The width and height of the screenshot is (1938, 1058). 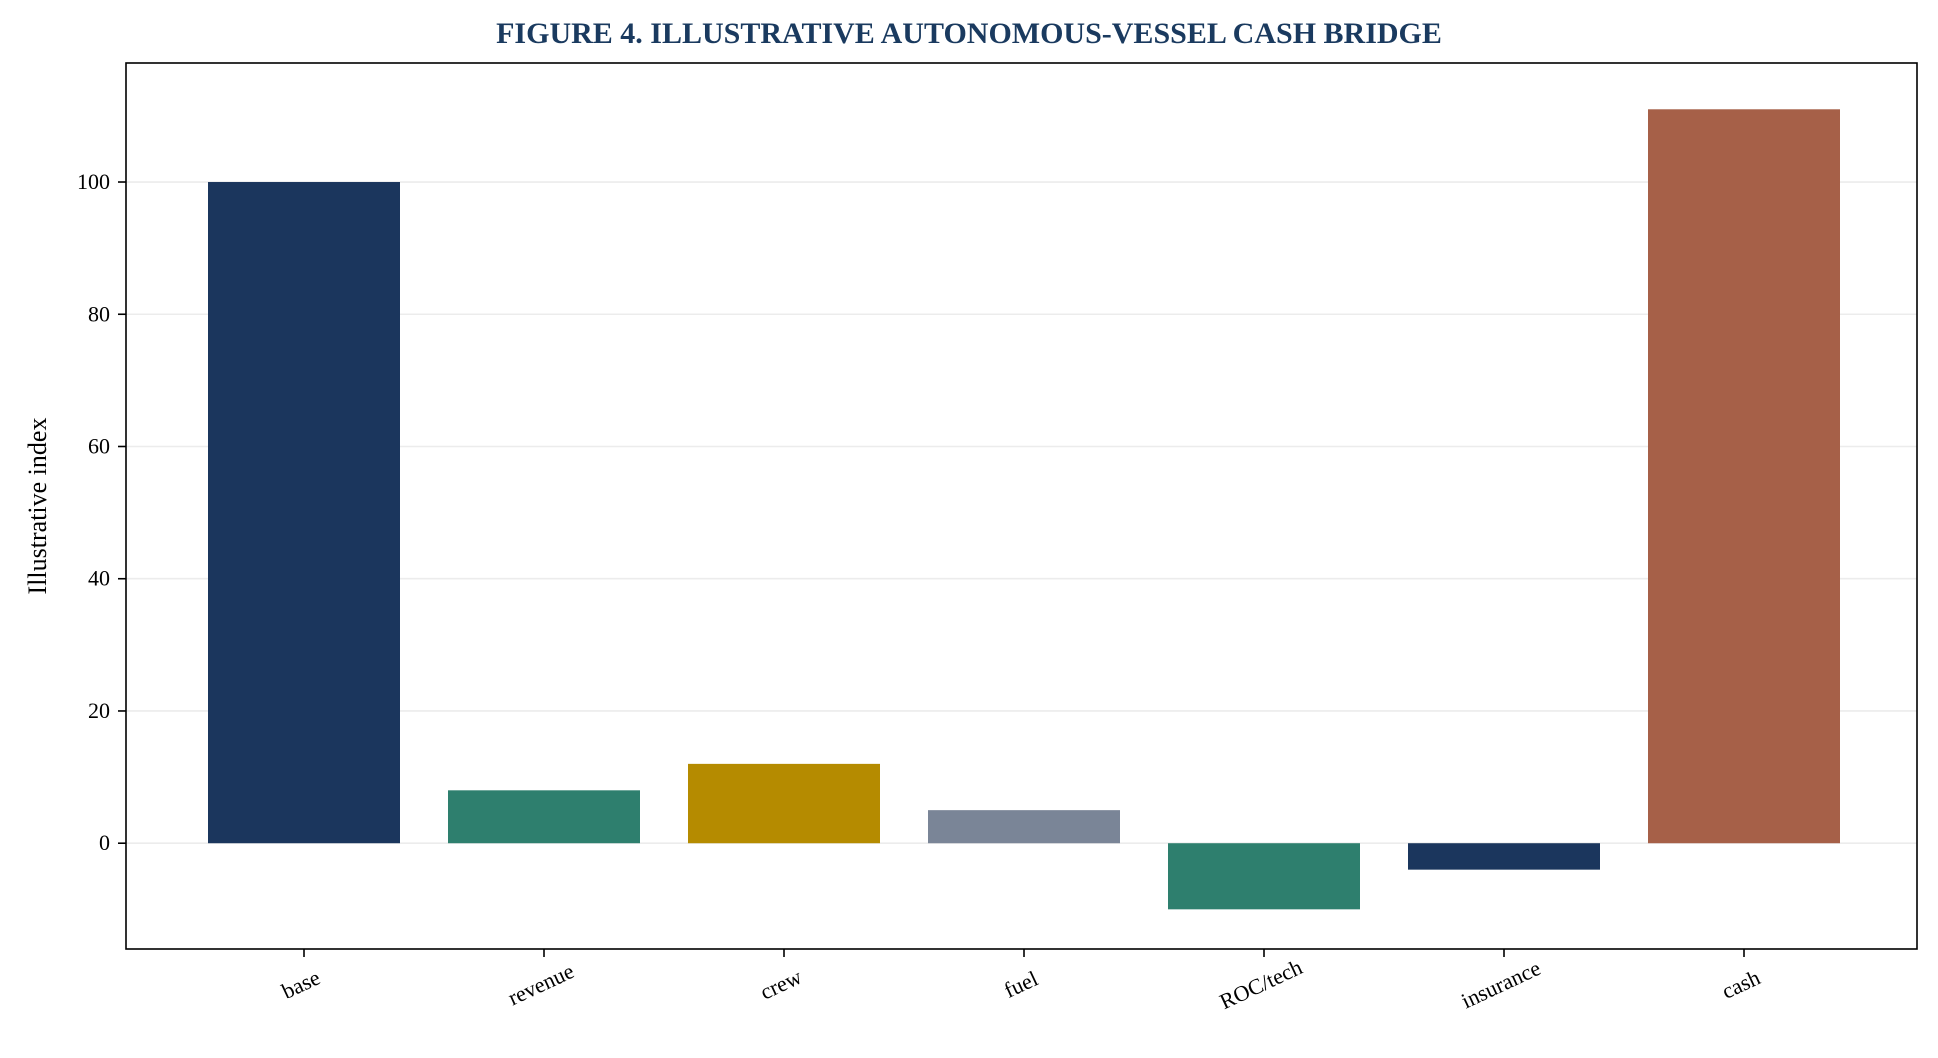 What do you see at coordinates (780, 984) in the screenshot?
I see `x-tick-label: crew` at bounding box center [780, 984].